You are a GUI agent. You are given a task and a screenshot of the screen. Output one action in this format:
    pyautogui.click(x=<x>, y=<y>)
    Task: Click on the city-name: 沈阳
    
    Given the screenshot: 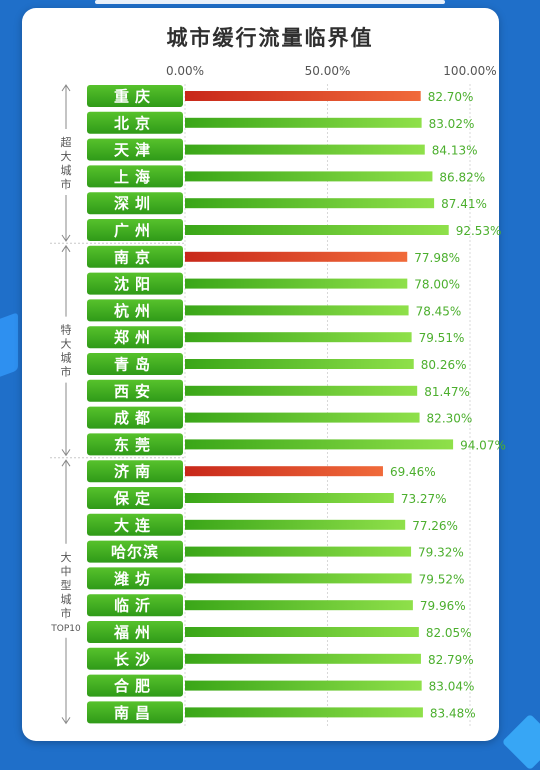 What is the action you would take?
    pyautogui.click(x=135, y=284)
    